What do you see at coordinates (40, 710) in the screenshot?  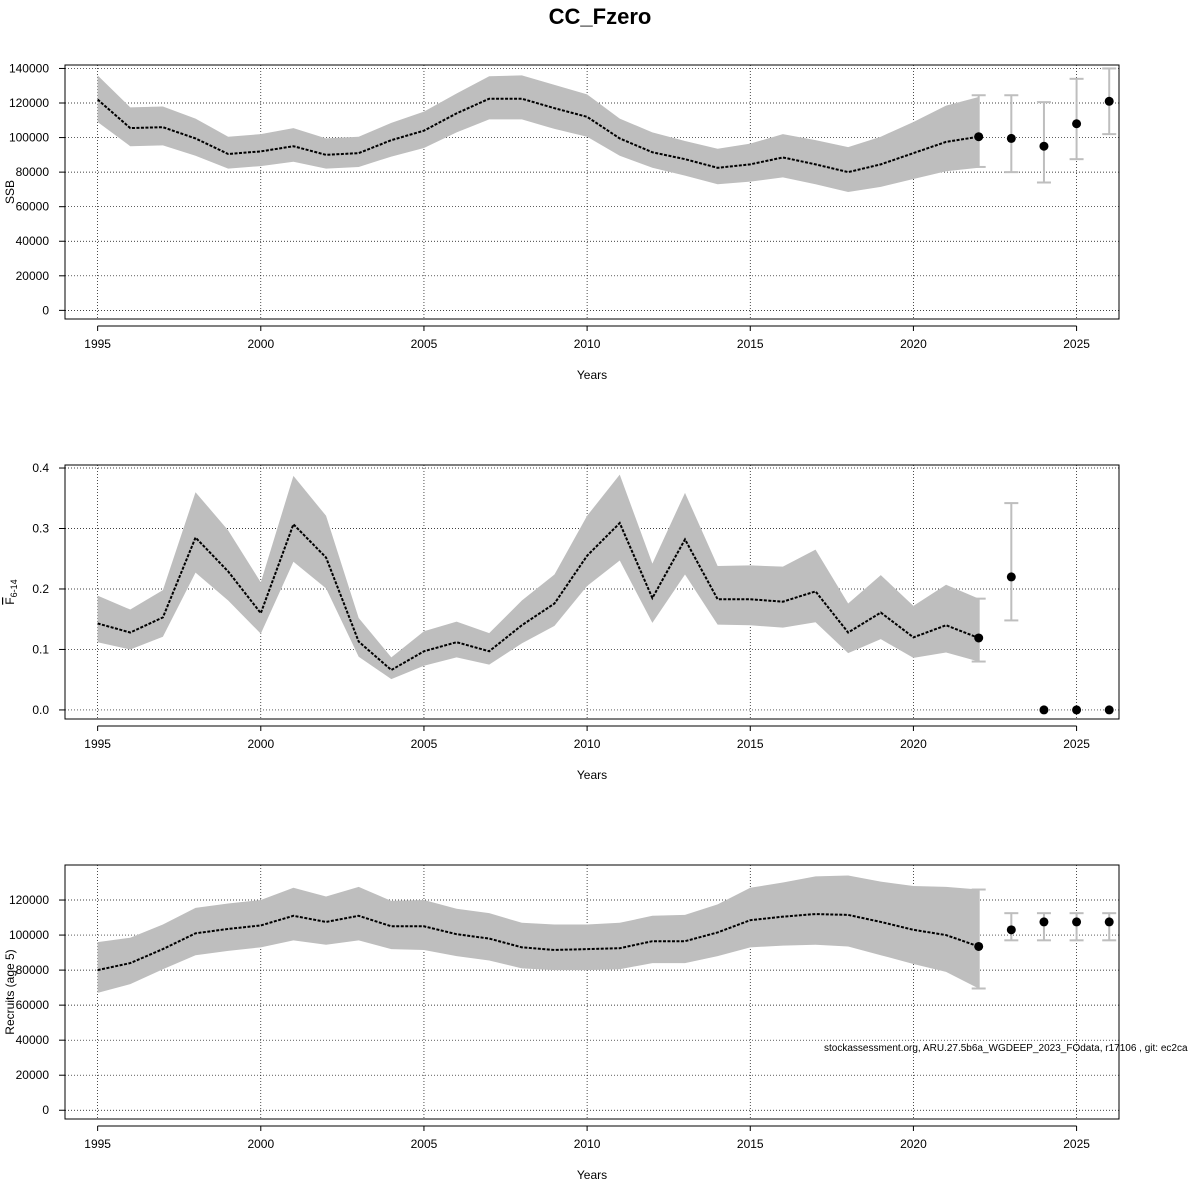 I see `y-tick-label: 0.0` at bounding box center [40, 710].